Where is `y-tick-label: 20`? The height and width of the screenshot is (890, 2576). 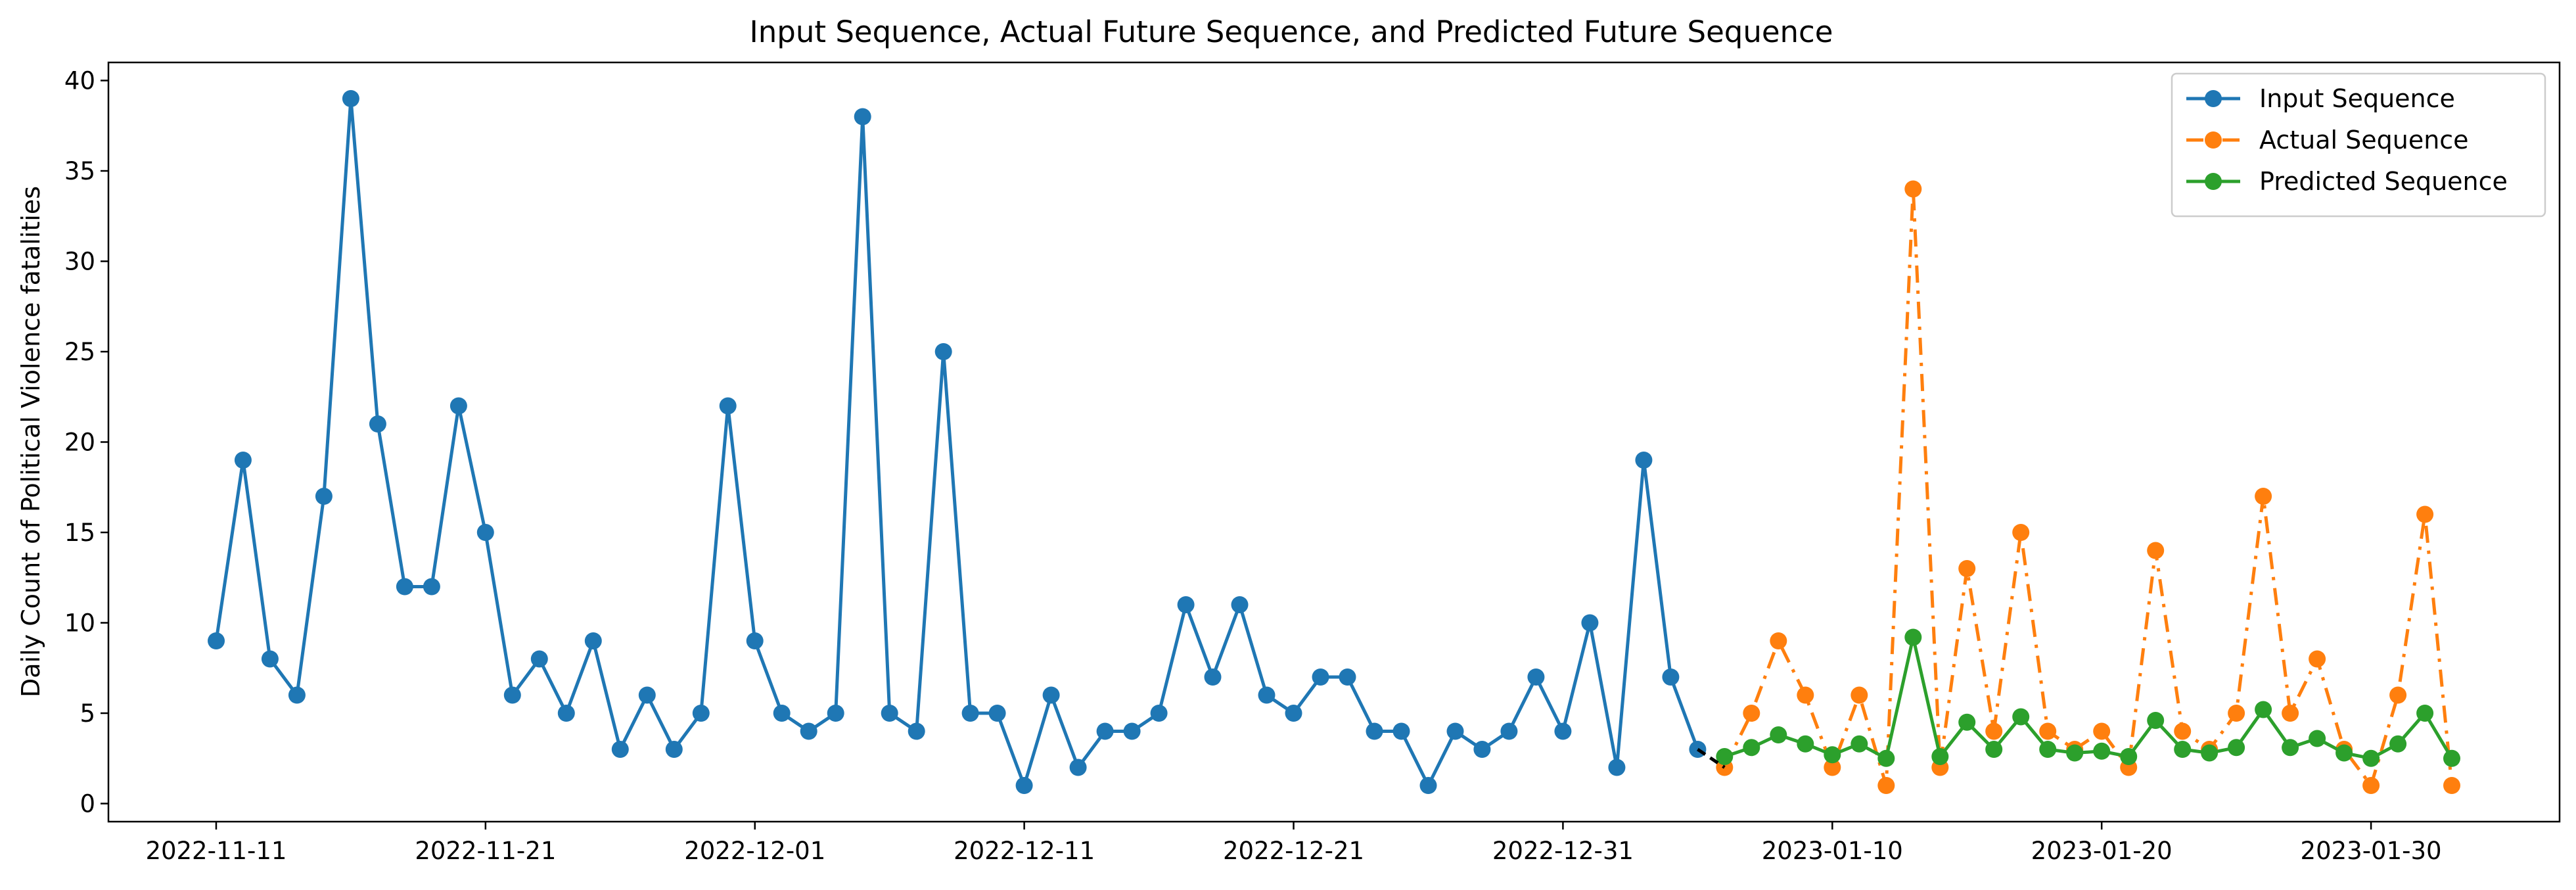 y-tick-label: 20 is located at coordinates (79, 443).